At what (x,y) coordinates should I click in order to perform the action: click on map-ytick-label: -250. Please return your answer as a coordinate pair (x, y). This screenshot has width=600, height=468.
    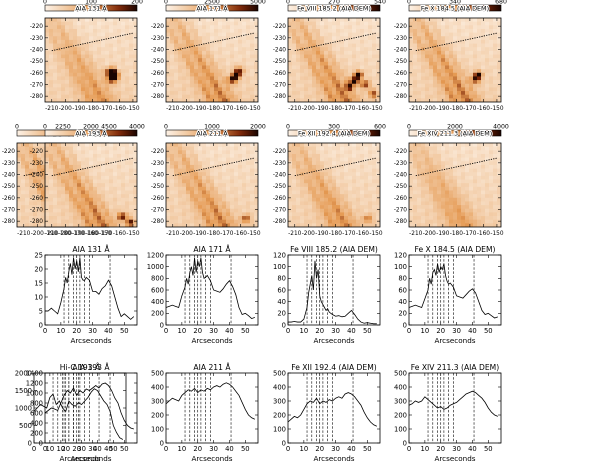
    Looking at the image, I should click on (36, 62).